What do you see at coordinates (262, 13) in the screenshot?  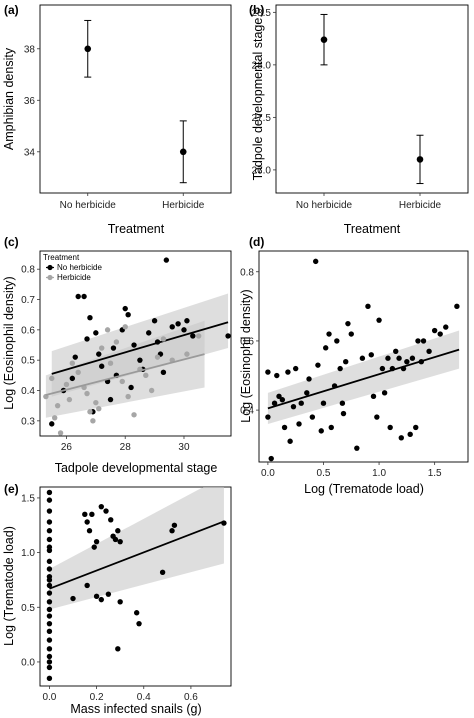 I see `y-tick-label: 28.5` at bounding box center [262, 13].